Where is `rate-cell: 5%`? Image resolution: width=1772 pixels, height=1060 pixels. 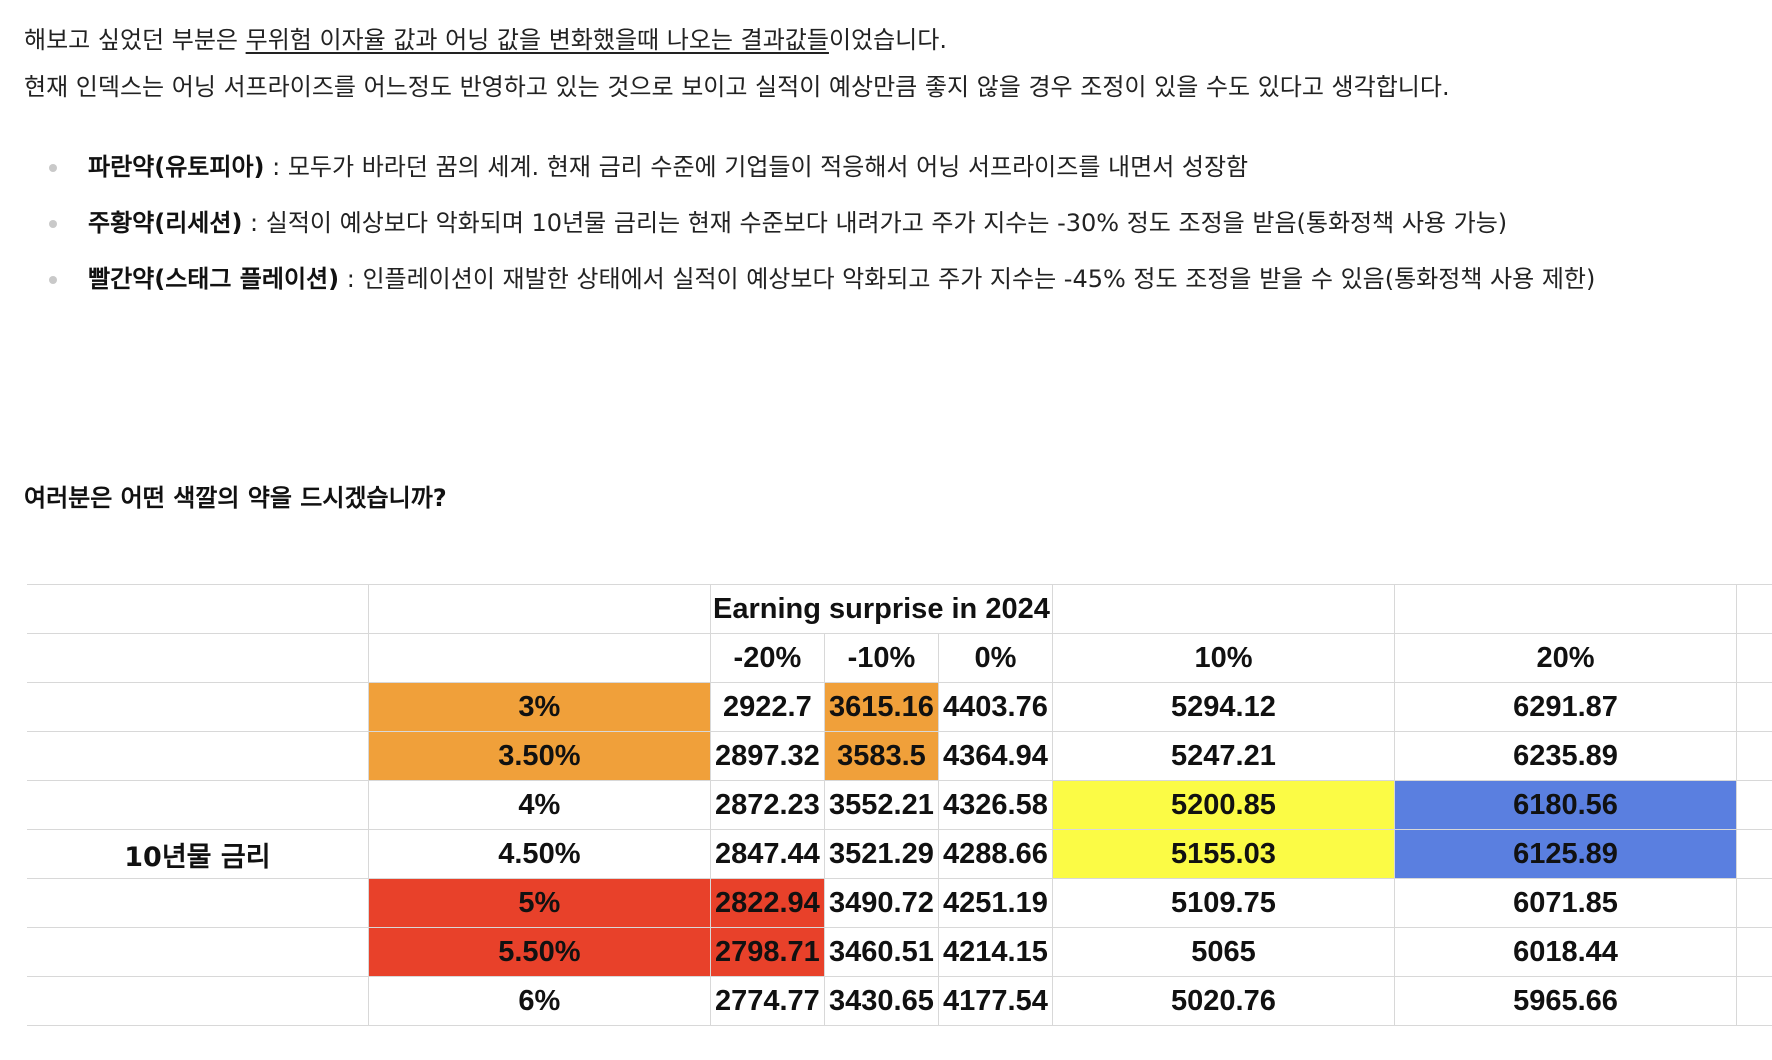 rate-cell: 5% is located at coordinates (539, 903).